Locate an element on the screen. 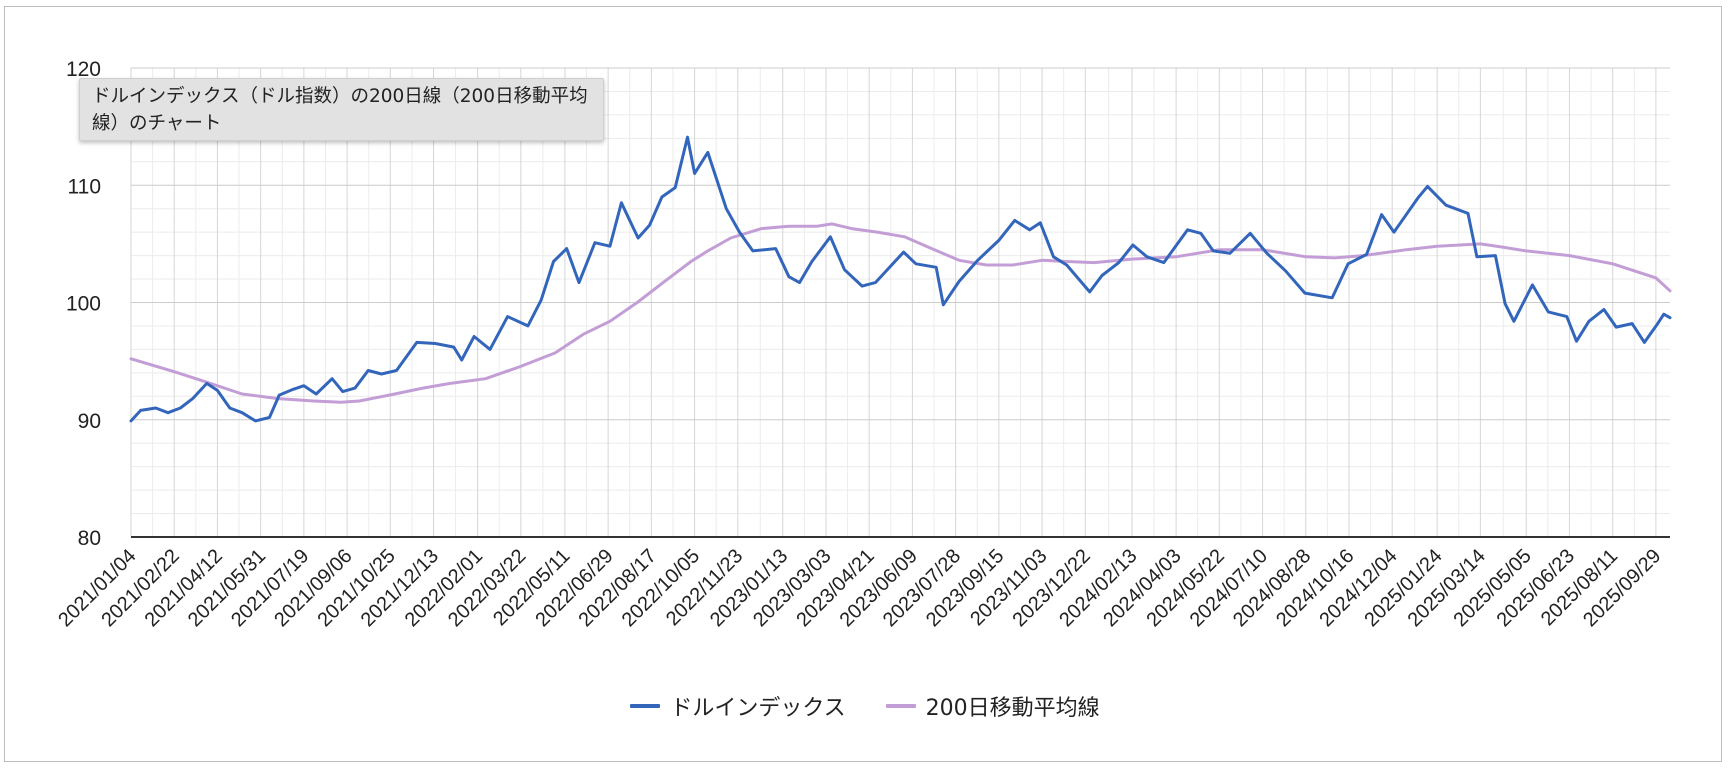 The height and width of the screenshot is (768, 1730). y-tick-label: 90 is located at coordinates (89, 421).